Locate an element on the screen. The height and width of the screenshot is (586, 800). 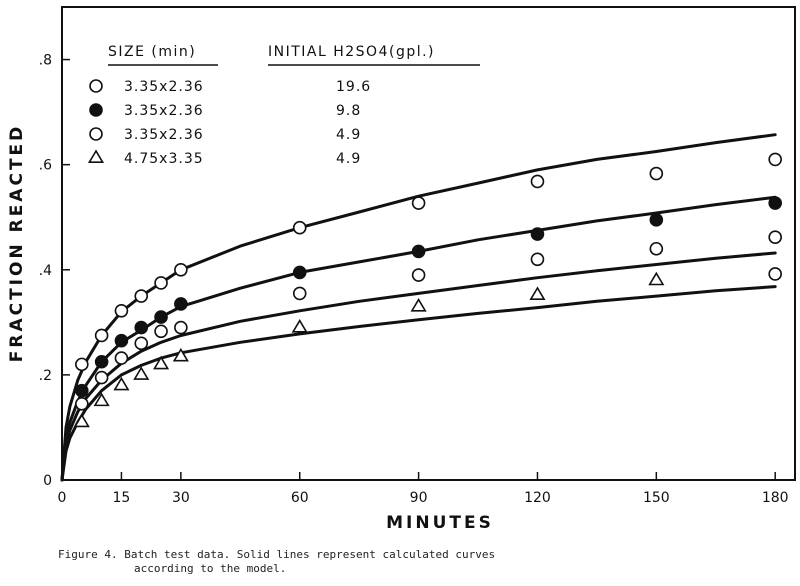
y-tick-label: .8 is located at coordinates (45, 61).